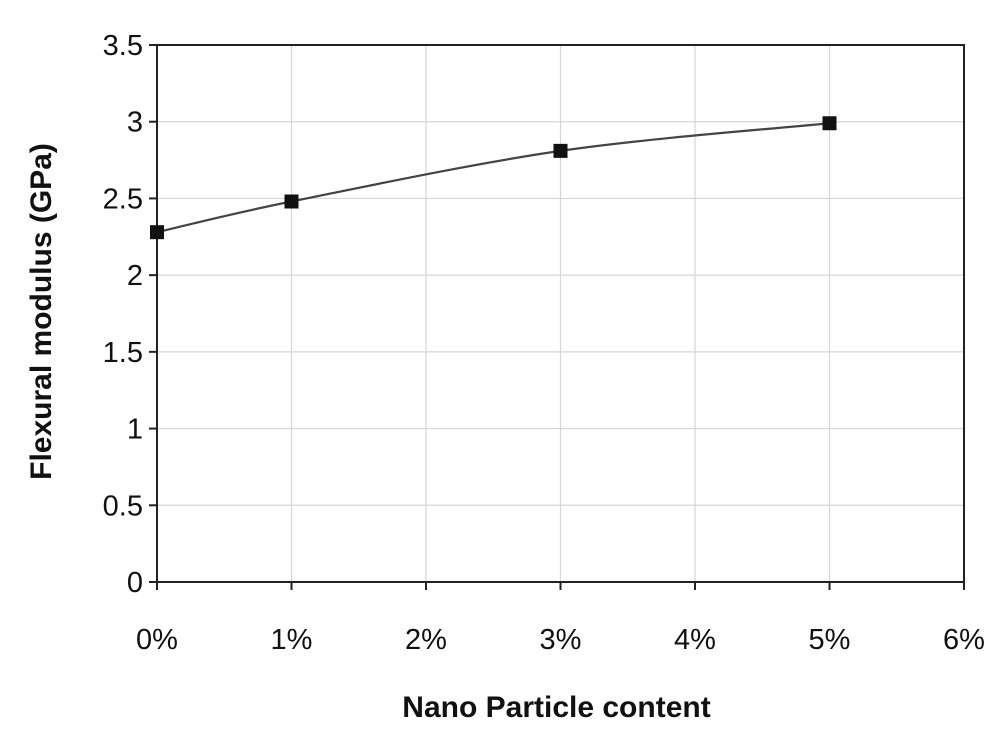  What do you see at coordinates (695, 640) in the screenshot?
I see `x-tick-label: 4%` at bounding box center [695, 640].